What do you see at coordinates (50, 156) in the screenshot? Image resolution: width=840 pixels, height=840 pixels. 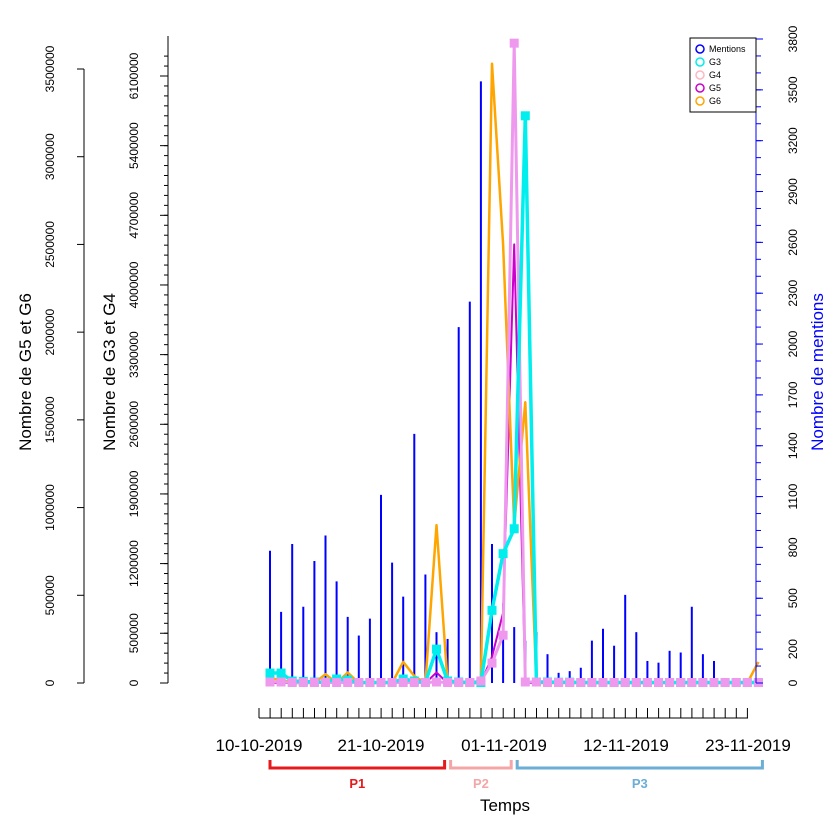 I see `tick-label-left-outer: 3000000` at bounding box center [50, 156].